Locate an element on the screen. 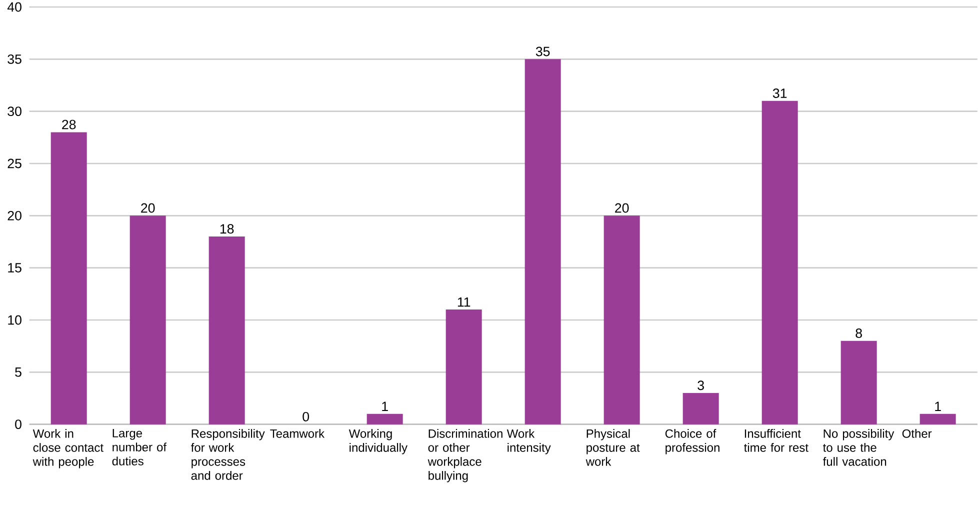 This screenshot has height=531, width=978. data-label: 8 is located at coordinates (859, 333).